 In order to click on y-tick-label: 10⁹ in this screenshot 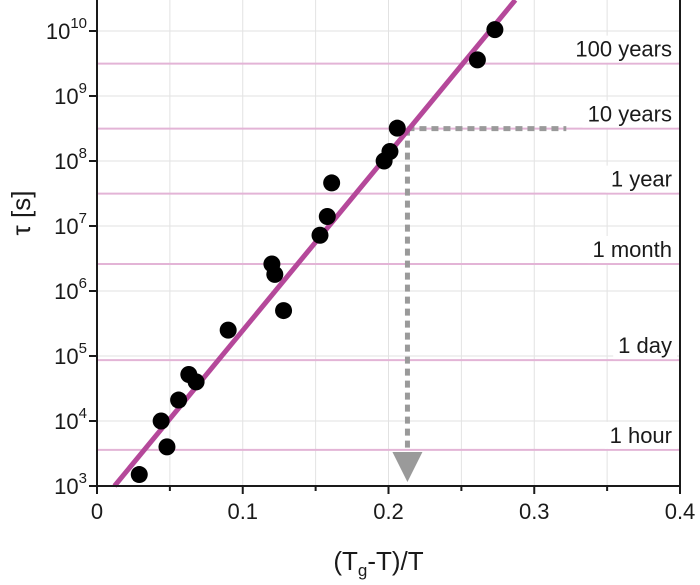, I will do `click(70, 94)`.